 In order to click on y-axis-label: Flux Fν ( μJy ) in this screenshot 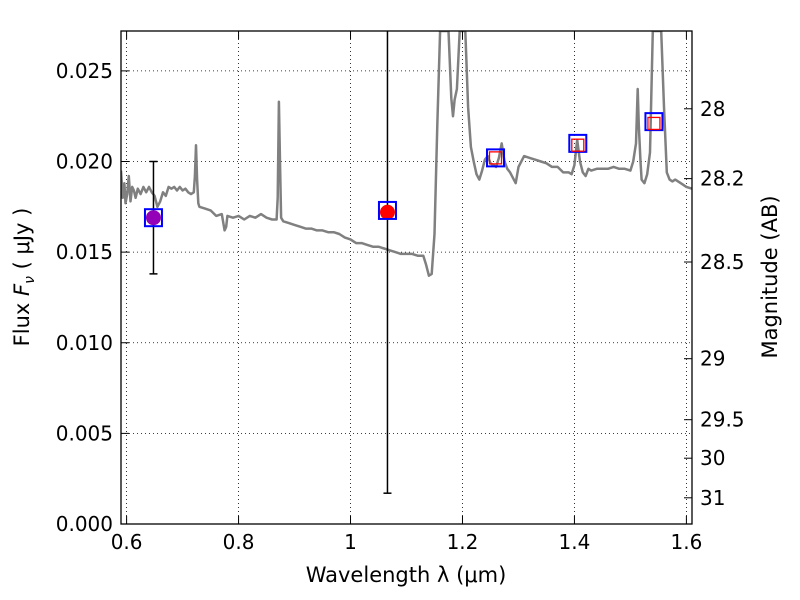, I will do `click(24, 277)`.